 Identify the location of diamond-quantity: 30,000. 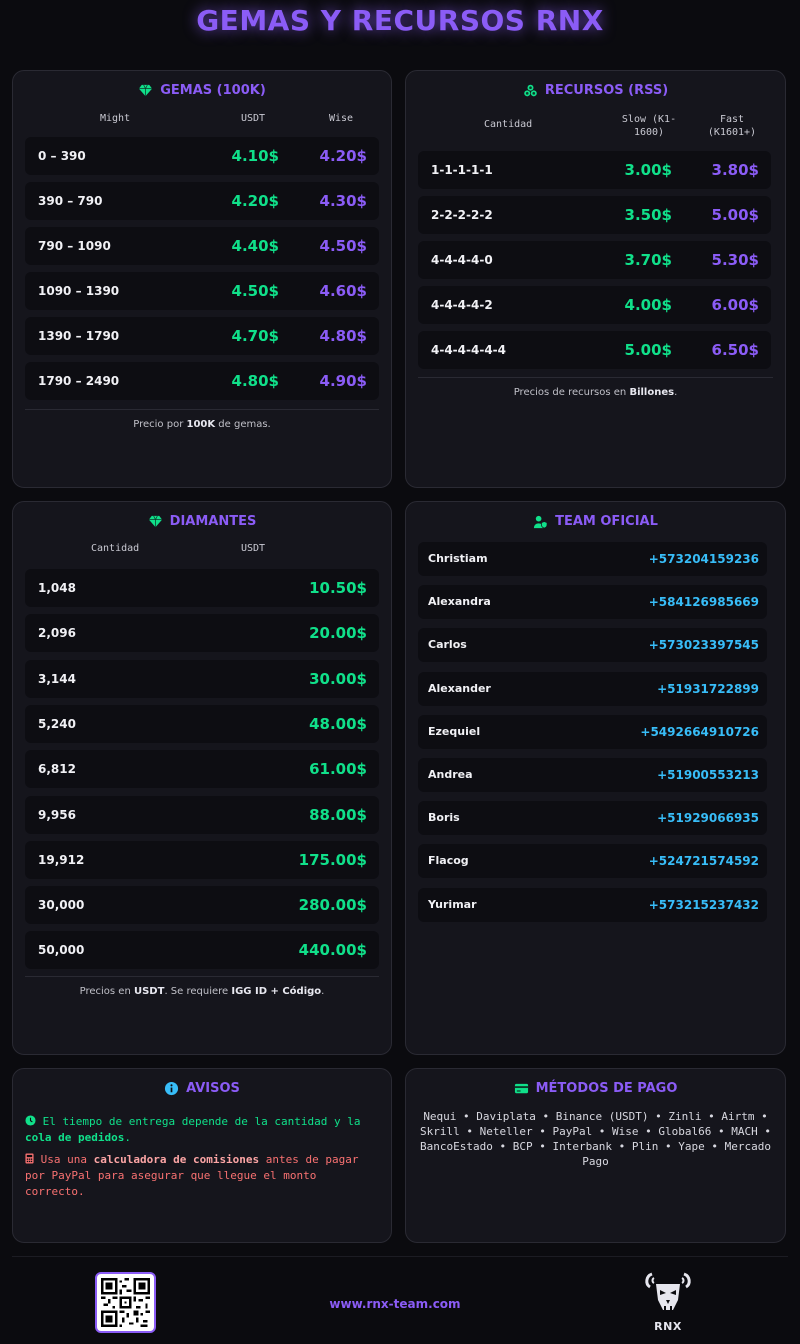
(61, 905).